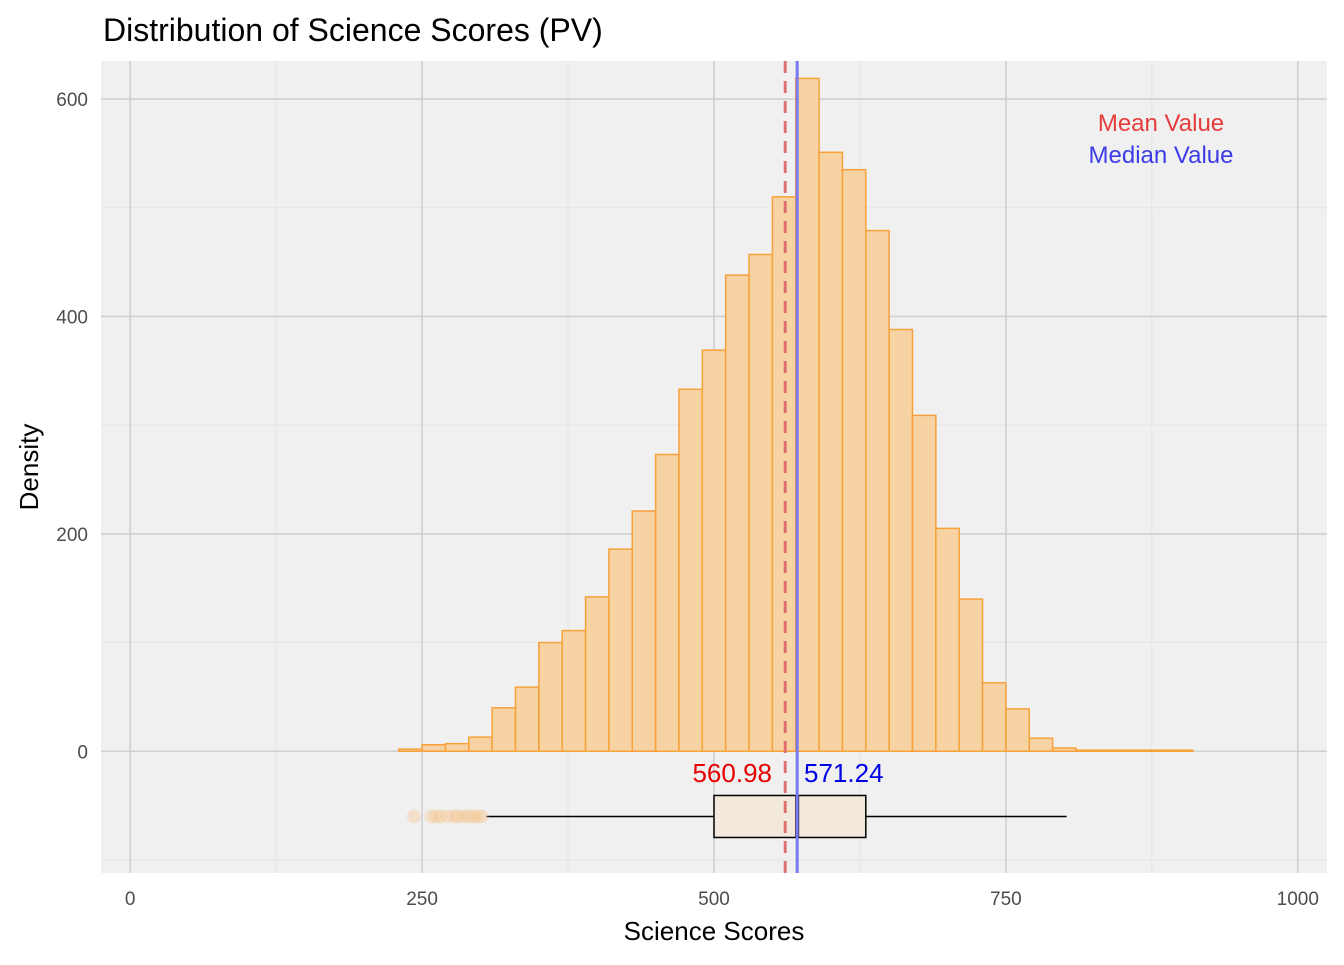 Image resolution: width=1344 pixels, height=965 pixels. What do you see at coordinates (714, 931) in the screenshot?
I see `x-axis-label: Science Scores` at bounding box center [714, 931].